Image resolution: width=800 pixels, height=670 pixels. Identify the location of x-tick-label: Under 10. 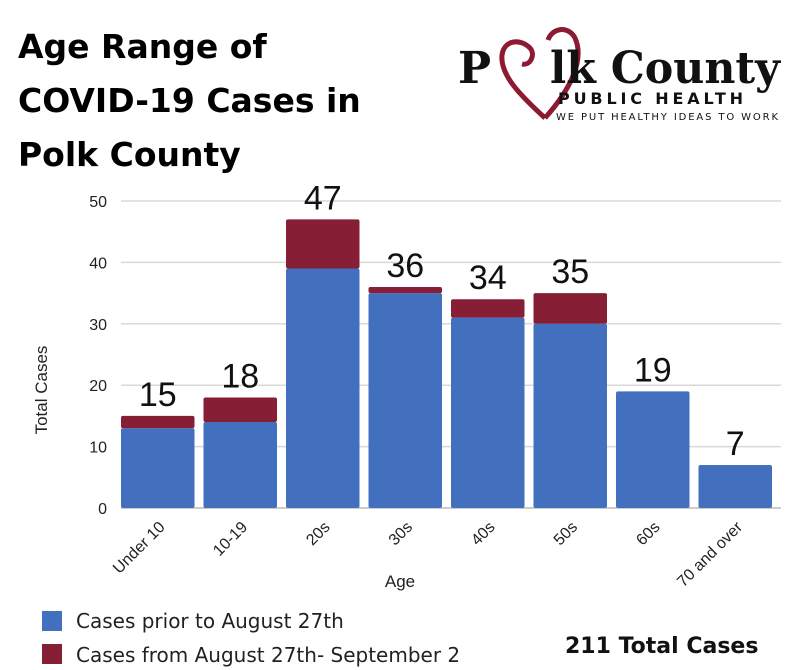
(139, 548).